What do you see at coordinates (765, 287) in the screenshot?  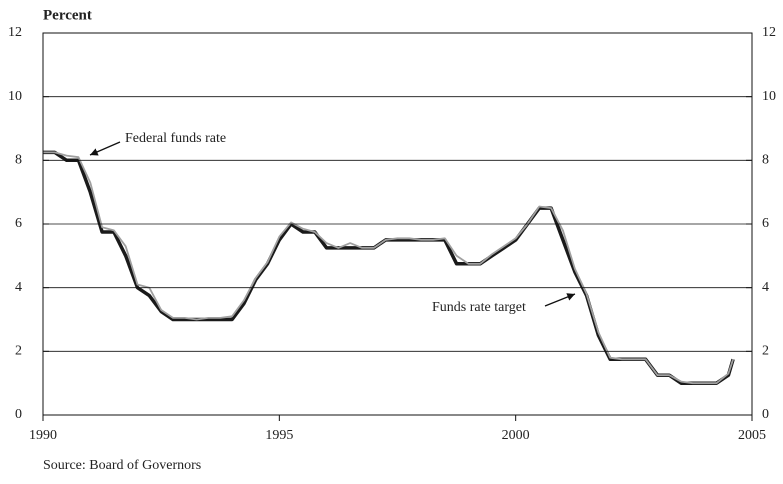 I see `y2-tick-label: 4` at bounding box center [765, 287].